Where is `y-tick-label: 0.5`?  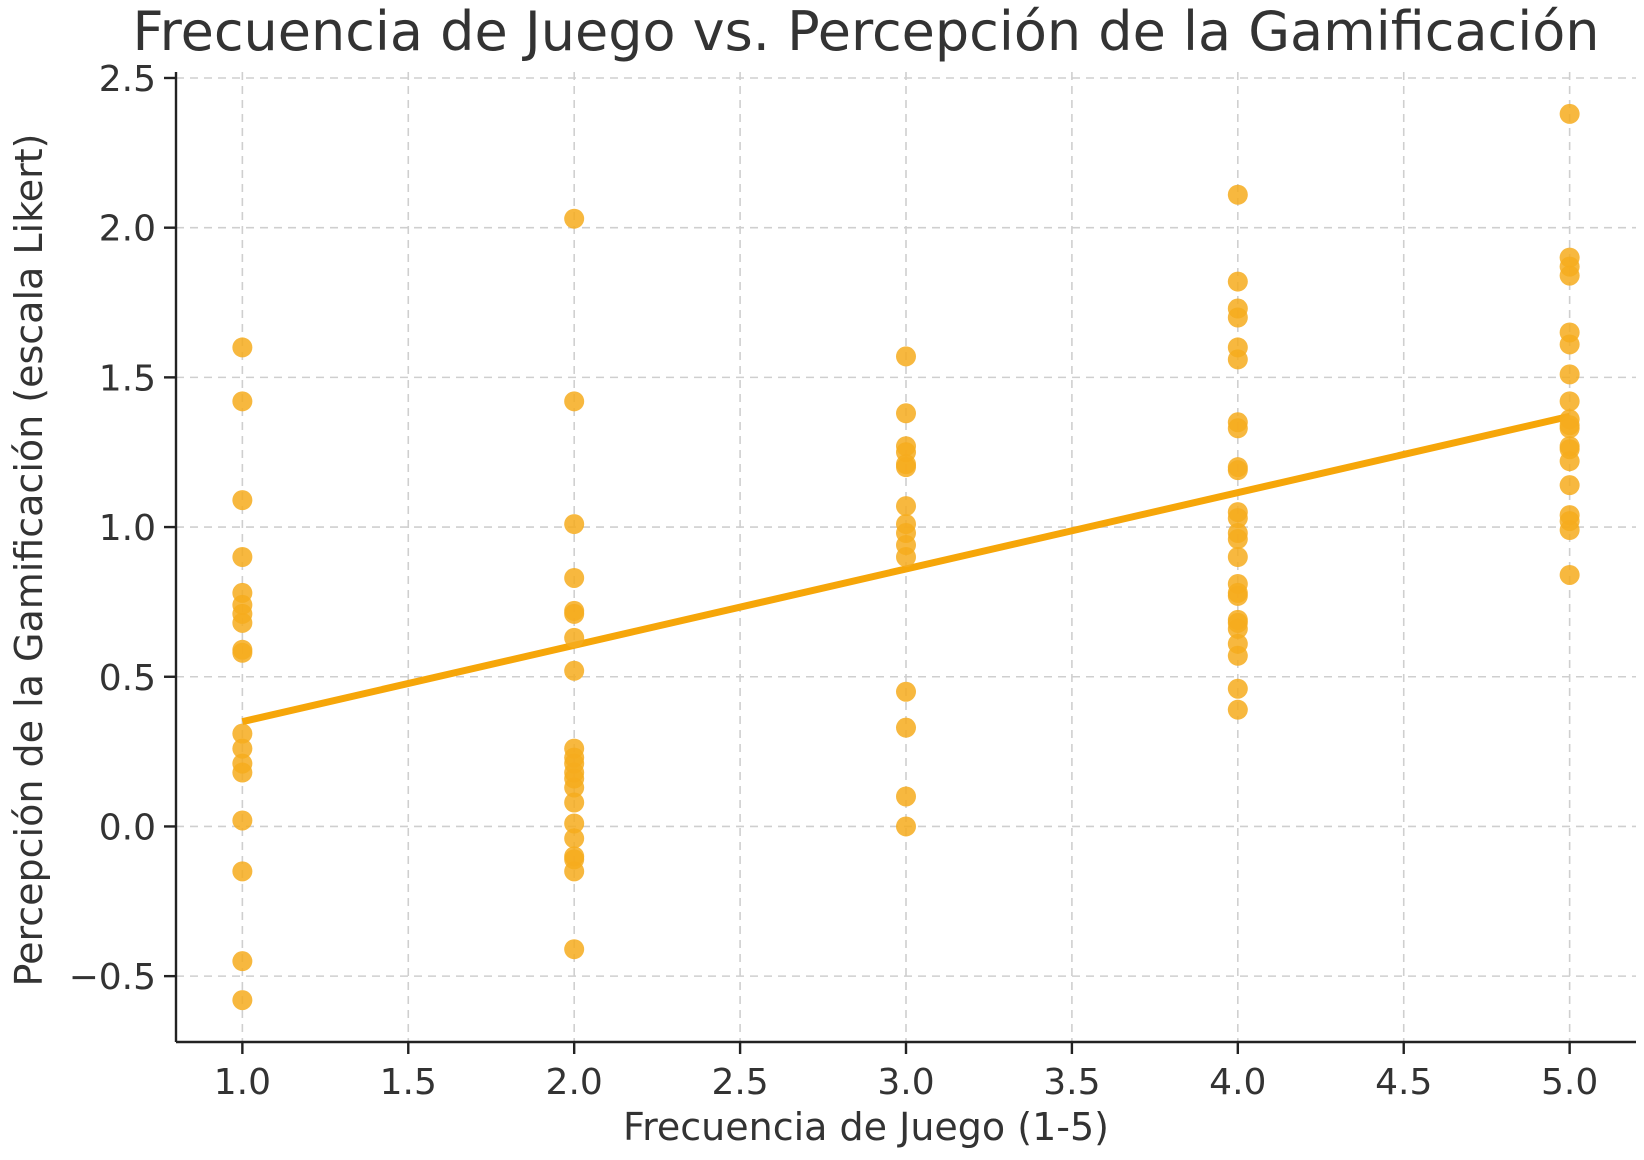
y-tick-label: 0.5 is located at coordinates (127, 678).